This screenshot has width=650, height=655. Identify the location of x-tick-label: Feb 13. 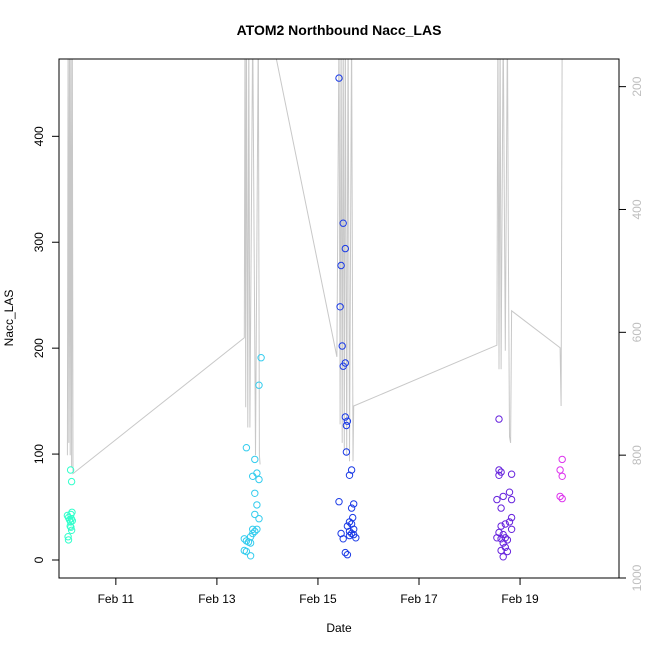
(217, 599).